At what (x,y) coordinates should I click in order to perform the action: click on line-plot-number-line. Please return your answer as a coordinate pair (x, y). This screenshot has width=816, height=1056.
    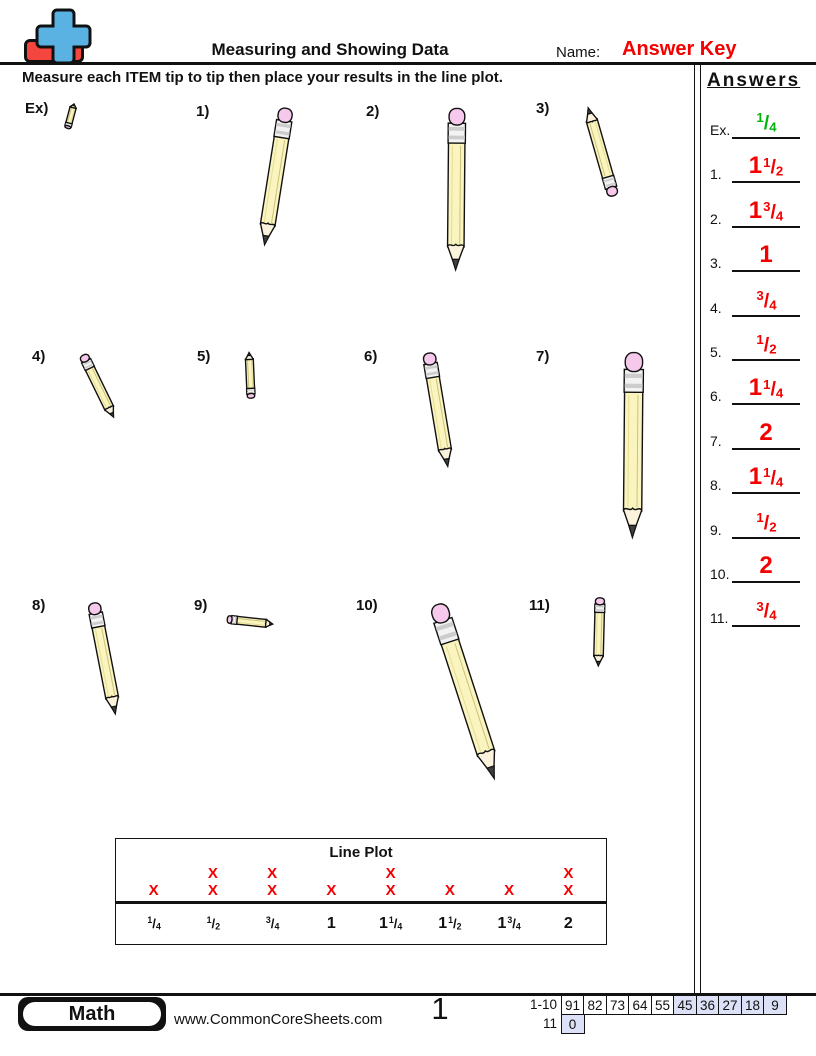
    Looking at the image, I should click on (361, 902).